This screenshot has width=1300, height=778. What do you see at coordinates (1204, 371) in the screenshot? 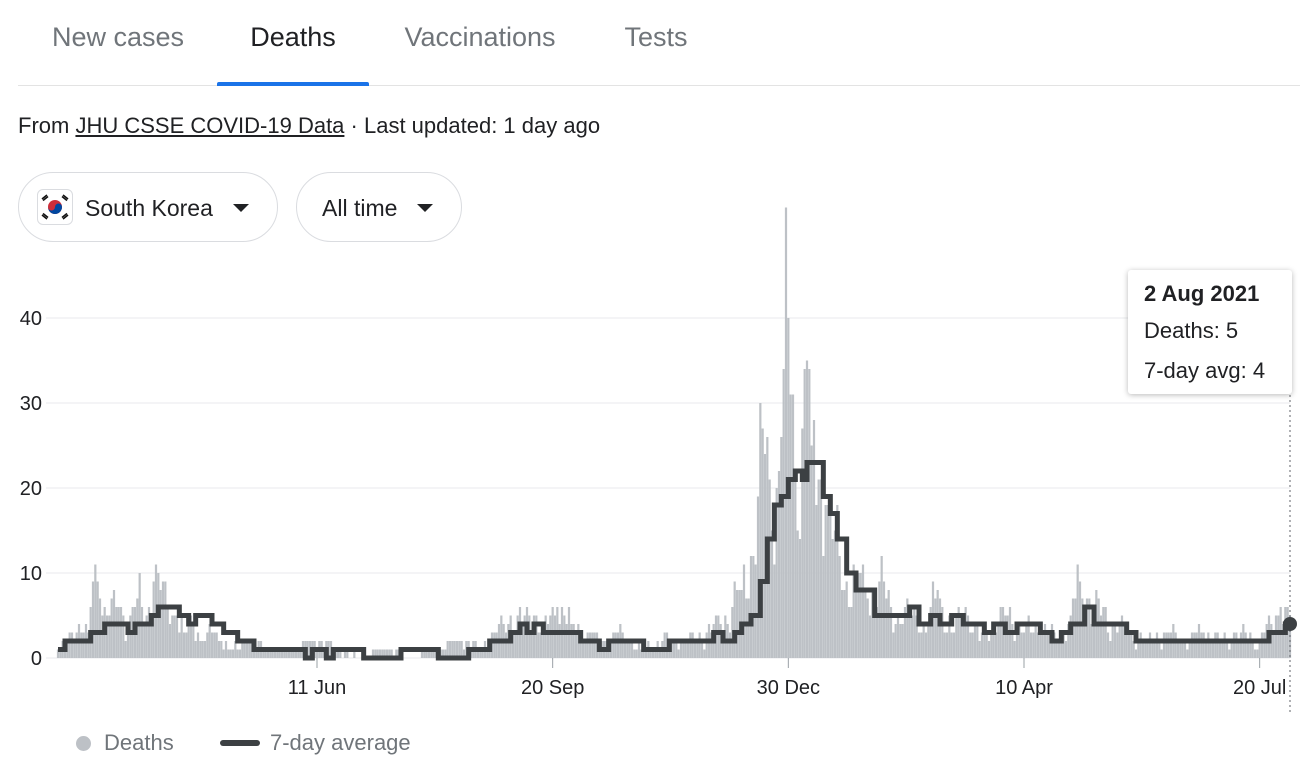
I see `tooltip-avg: 7-day avg: 4` at bounding box center [1204, 371].